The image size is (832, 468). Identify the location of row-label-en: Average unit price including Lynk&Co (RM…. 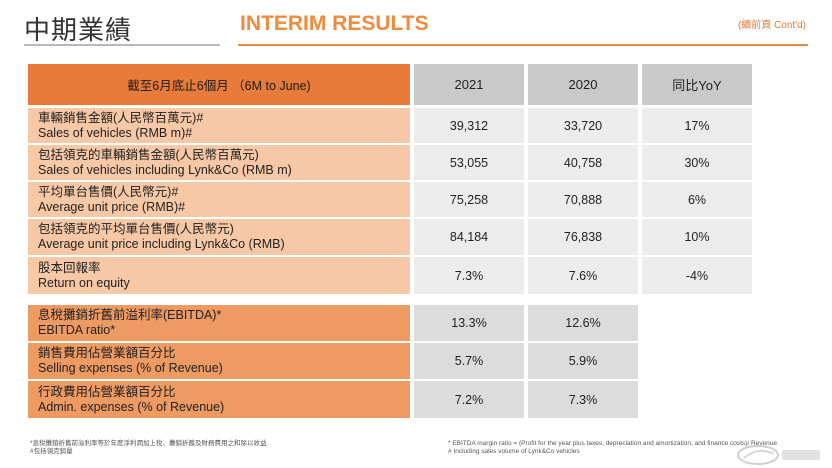
(161, 244).